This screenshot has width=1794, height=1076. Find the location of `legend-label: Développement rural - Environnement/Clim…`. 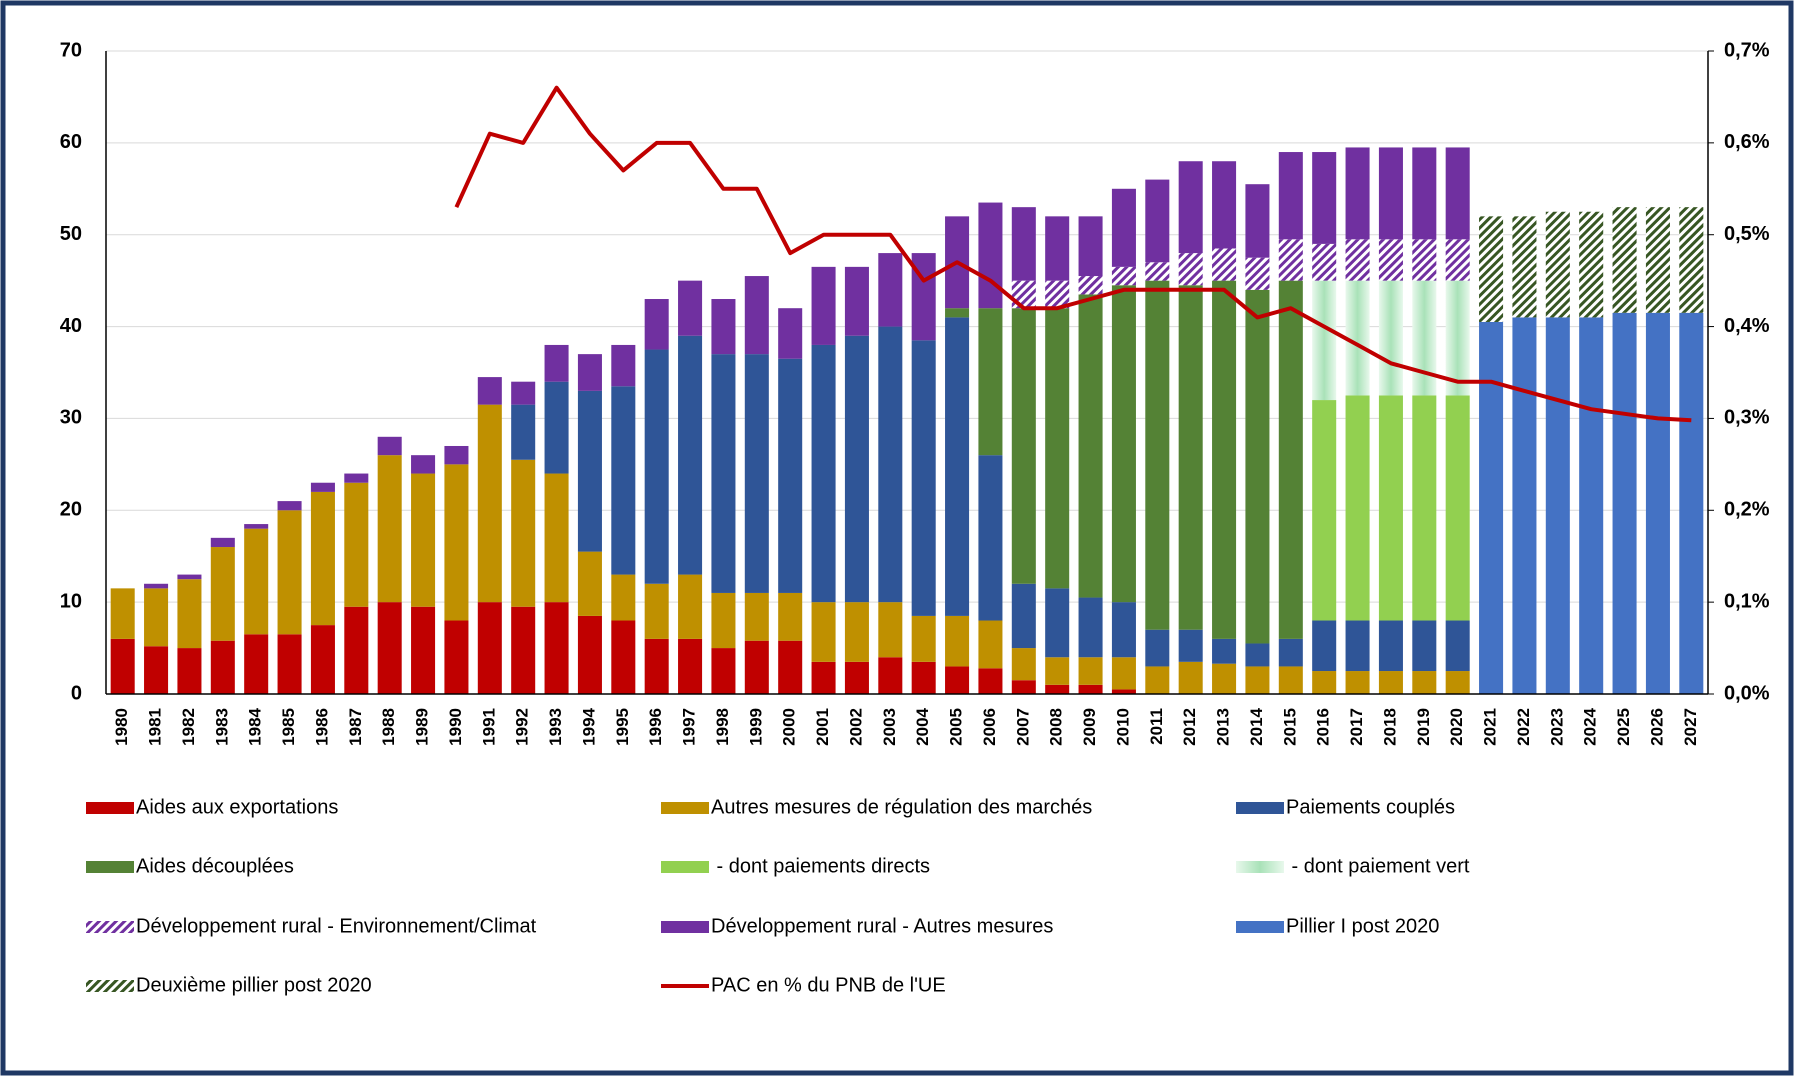

legend-label: Développement rural - Environnement/Clim… is located at coordinates (336, 926).